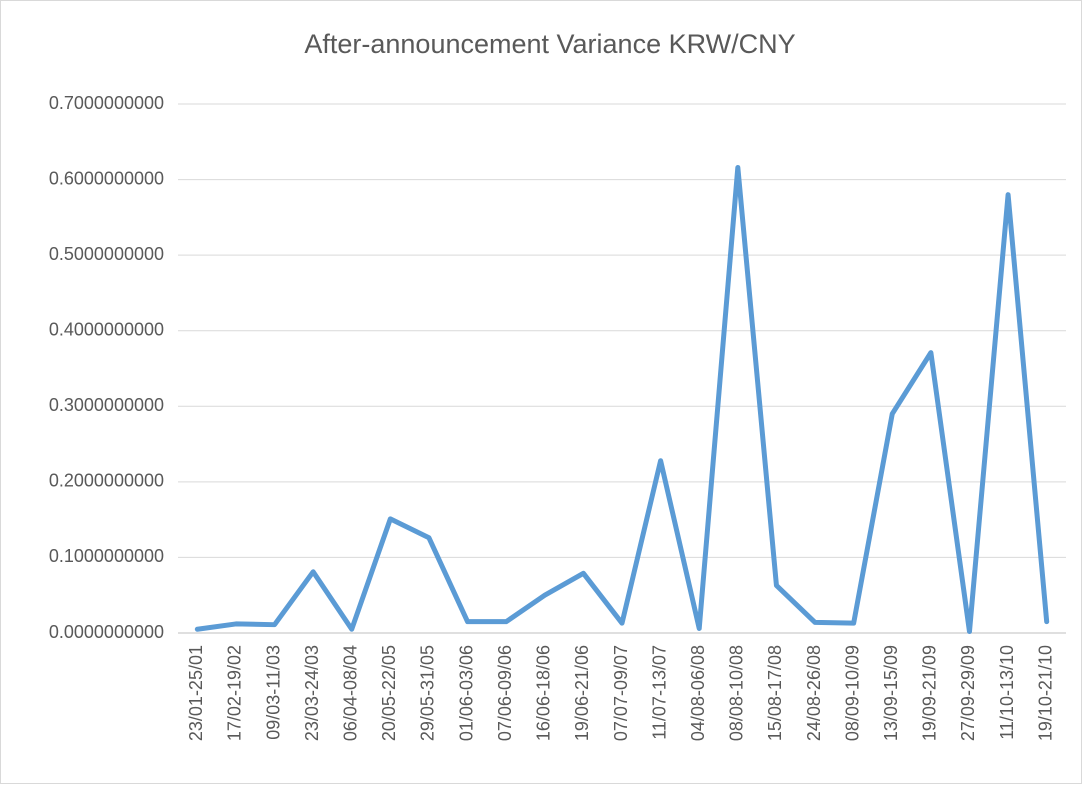  I want to click on x-tick-label: 08/08-10/08, so click(737, 693).